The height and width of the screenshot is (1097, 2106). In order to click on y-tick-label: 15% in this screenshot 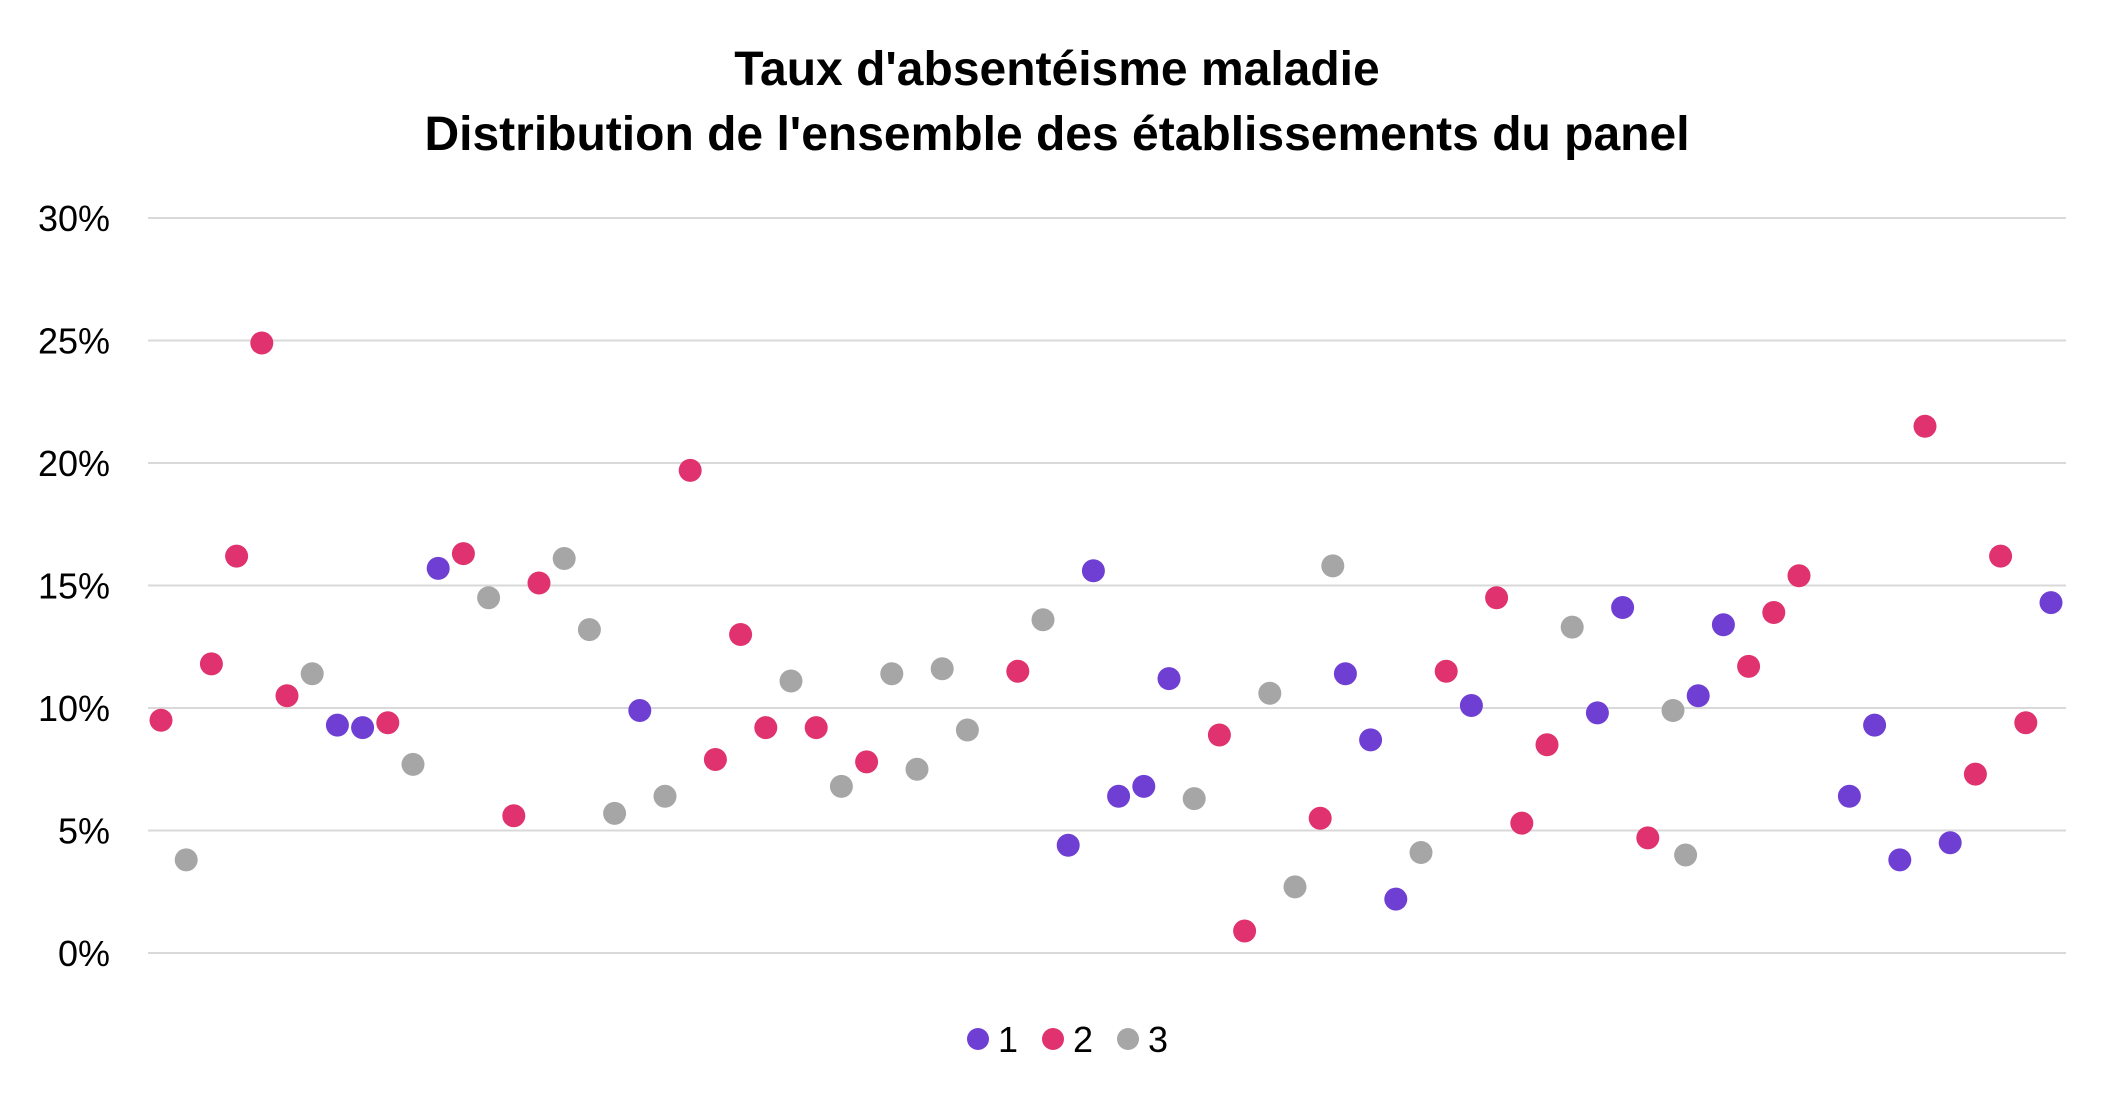, I will do `click(74, 586)`.